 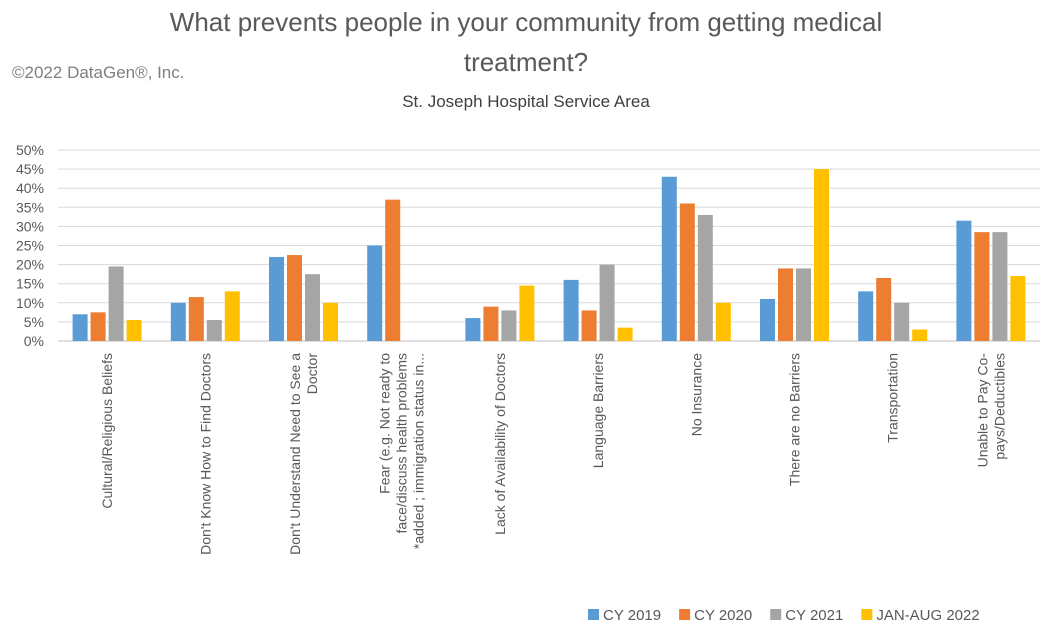 What do you see at coordinates (30, 303) in the screenshot?
I see `y-tick-label: 10%` at bounding box center [30, 303].